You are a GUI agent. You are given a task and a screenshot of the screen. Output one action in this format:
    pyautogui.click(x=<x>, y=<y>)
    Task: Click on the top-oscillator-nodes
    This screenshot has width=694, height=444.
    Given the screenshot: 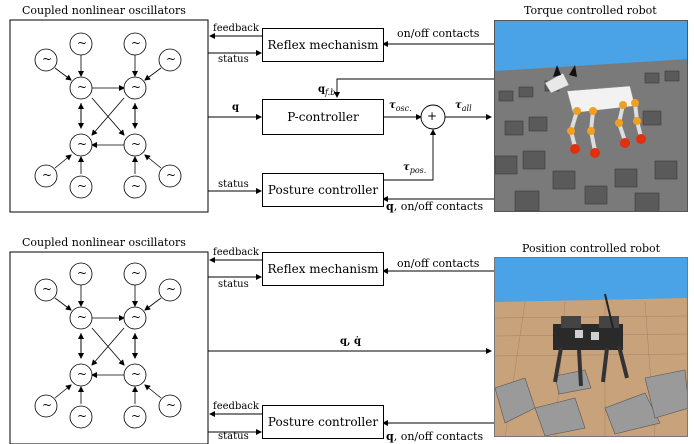 What is the action you would take?
    pyautogui.click(x=108, y=115)
    